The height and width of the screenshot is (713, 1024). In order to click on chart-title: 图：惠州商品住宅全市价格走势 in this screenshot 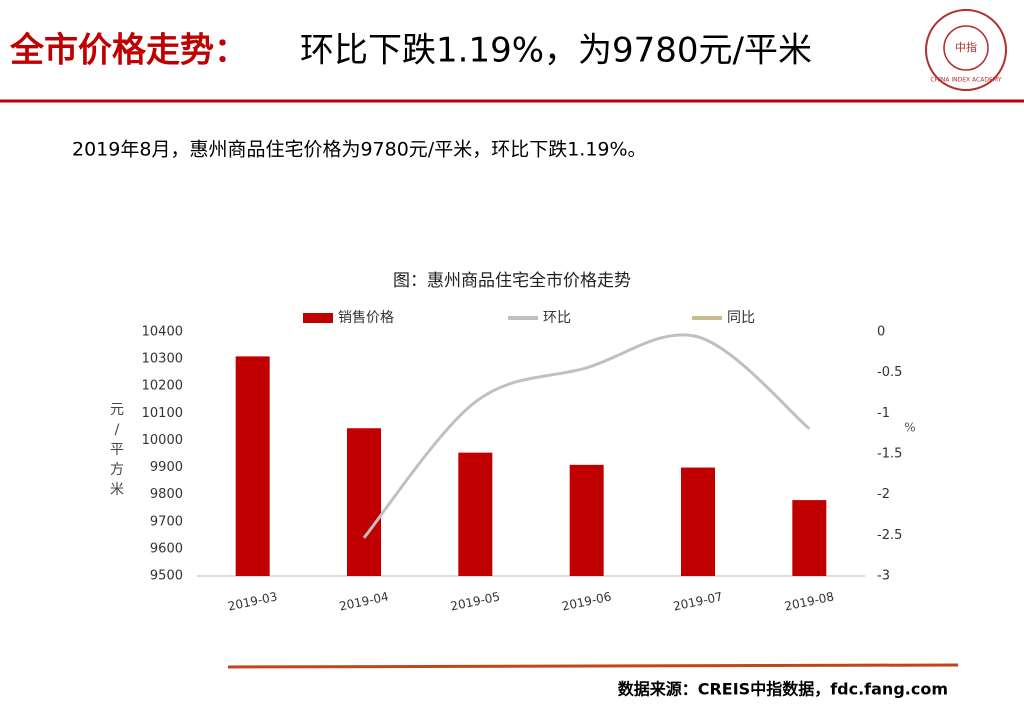, I will do `click(512, 281)`.